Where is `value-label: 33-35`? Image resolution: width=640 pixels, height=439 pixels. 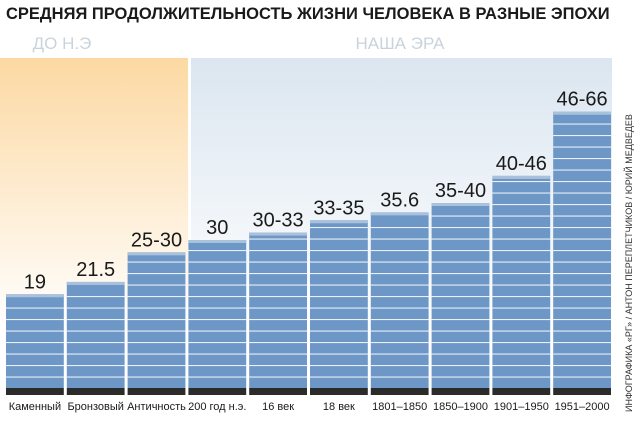 value-label: 33-35 is located at coordinates (338, 208).